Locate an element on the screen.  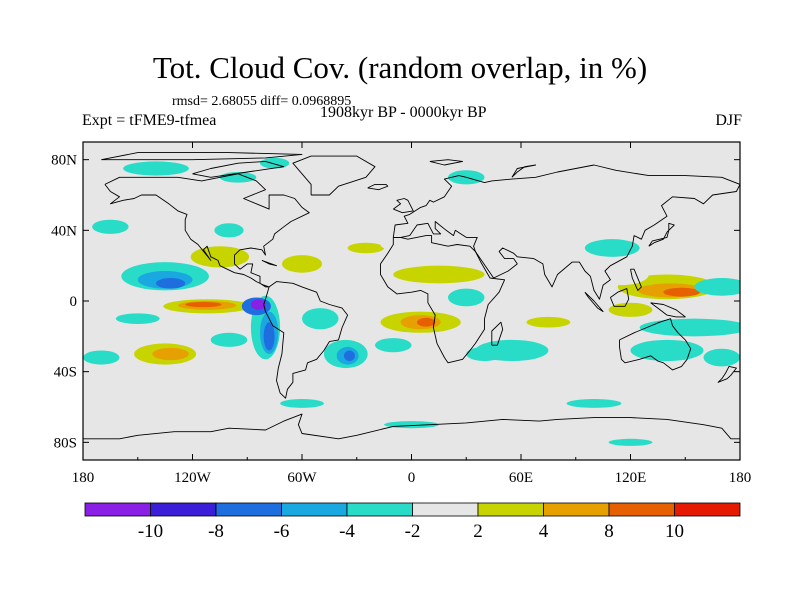
colorbar-label: 2 is located at coordinates (478, 531).